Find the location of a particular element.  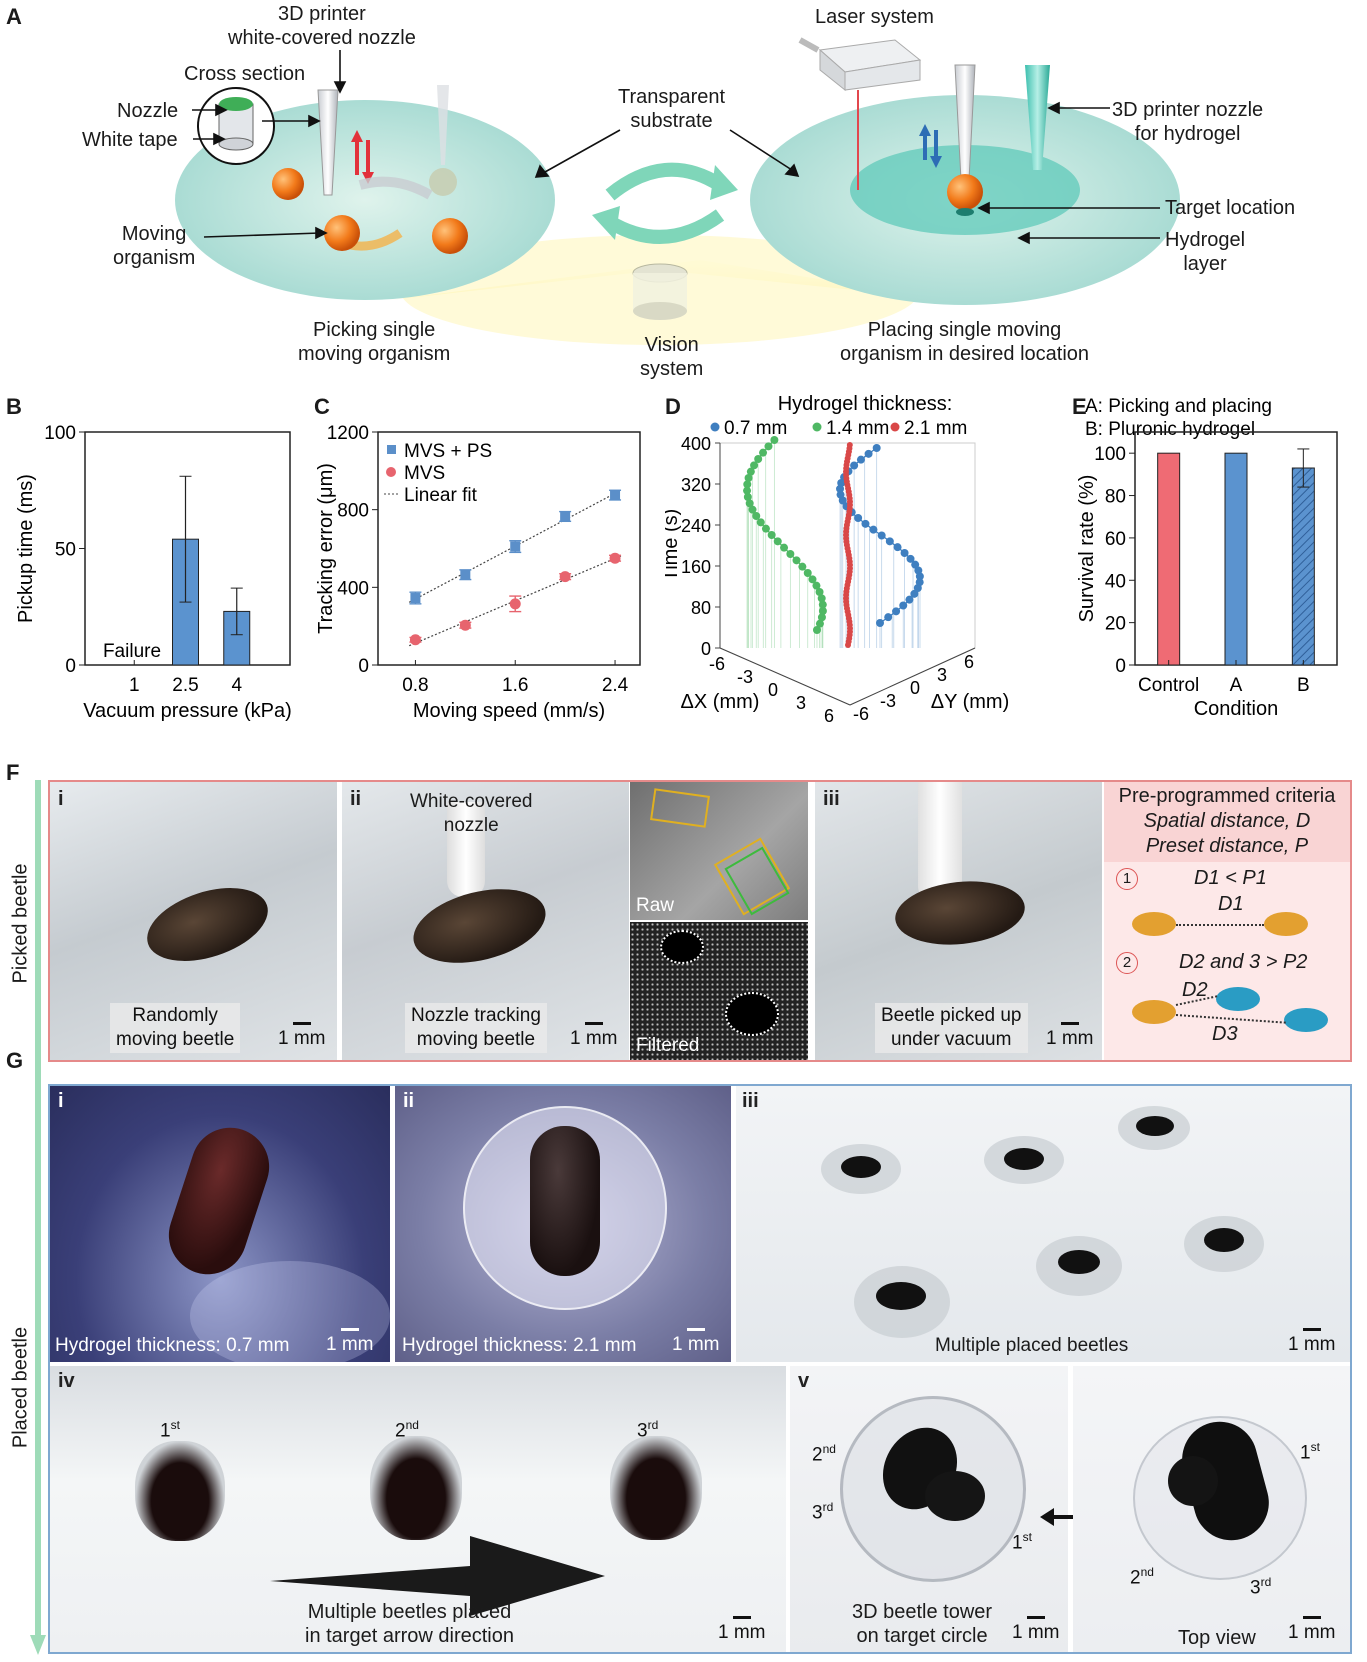

y-axis is located at coordinates (912, 676).